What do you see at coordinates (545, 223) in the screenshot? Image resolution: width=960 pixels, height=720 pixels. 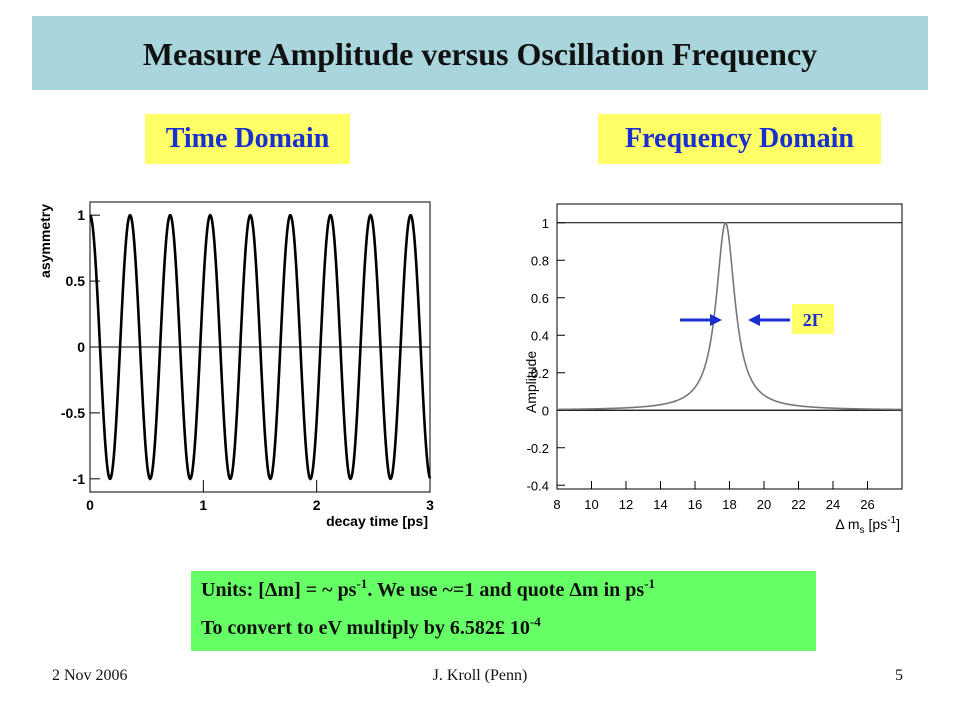 I see `freq-y-tick-label: 1` at bounding box center [545, 223].